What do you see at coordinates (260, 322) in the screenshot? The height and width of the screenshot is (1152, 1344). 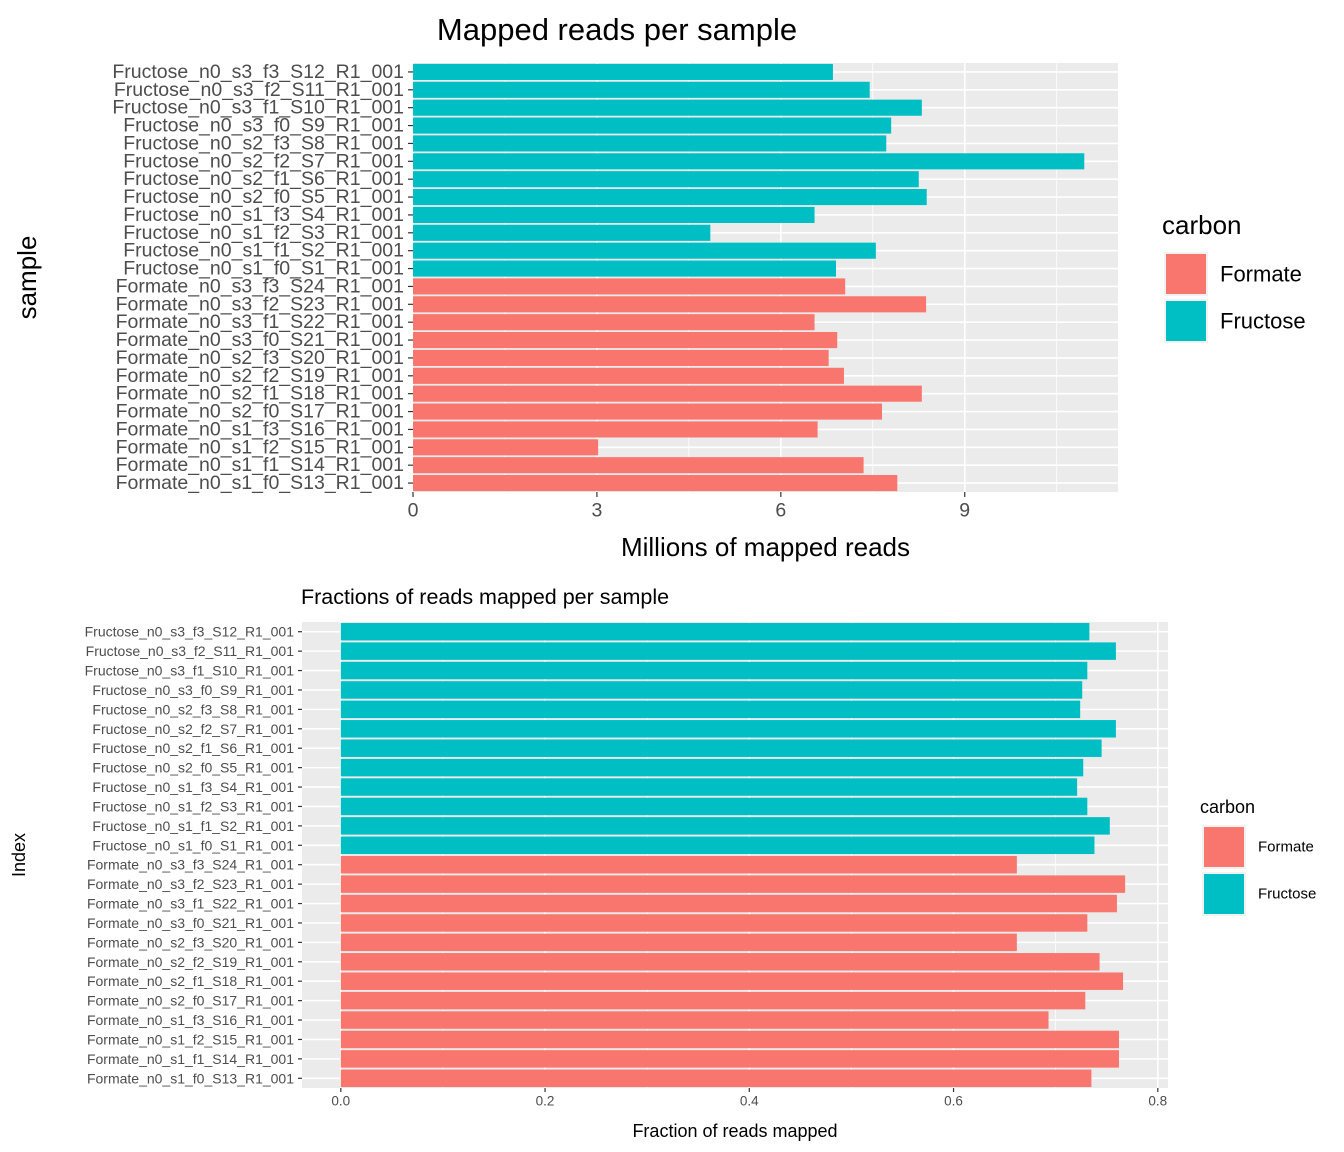 I see `y-tick-label: Formate_n0_s3_f1_S22_R1_001` at bounding box center [260, 322].